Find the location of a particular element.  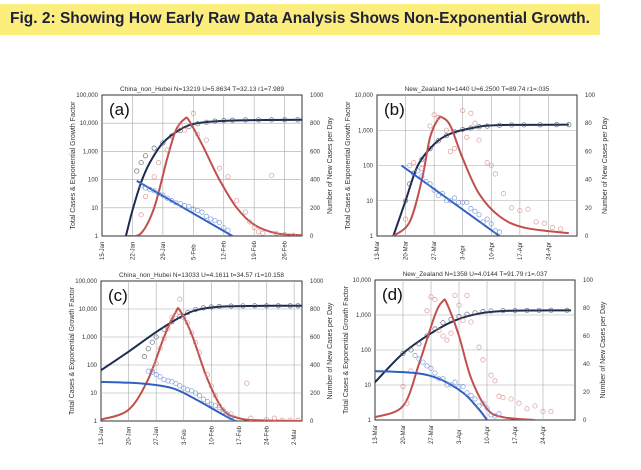

y-tick-label-right: 400 is located at coordinates (315, 366).